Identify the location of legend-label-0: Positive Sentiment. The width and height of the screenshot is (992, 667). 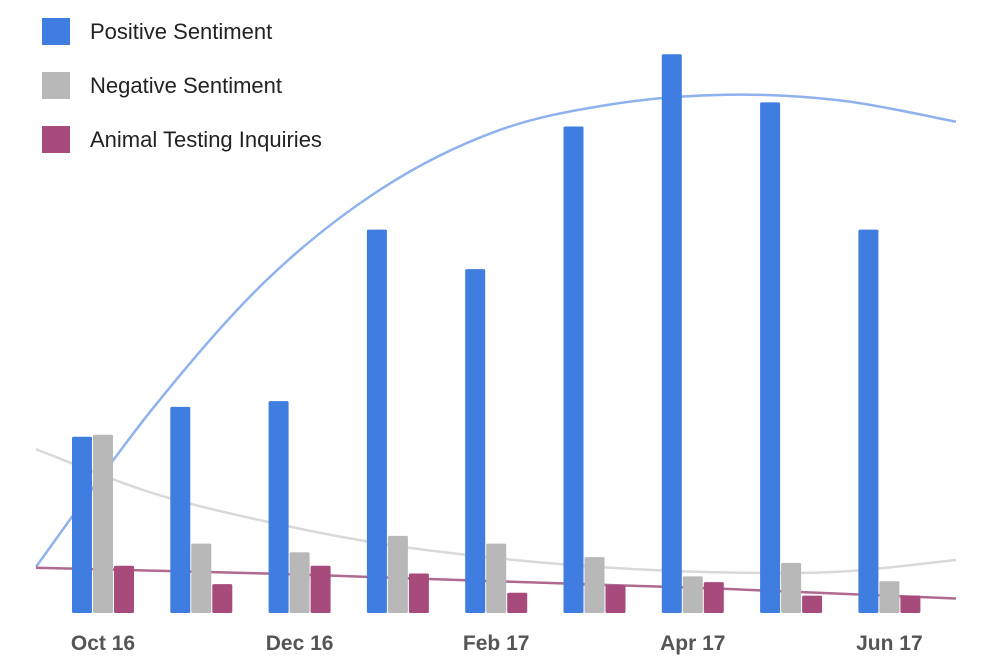
(181, 31).